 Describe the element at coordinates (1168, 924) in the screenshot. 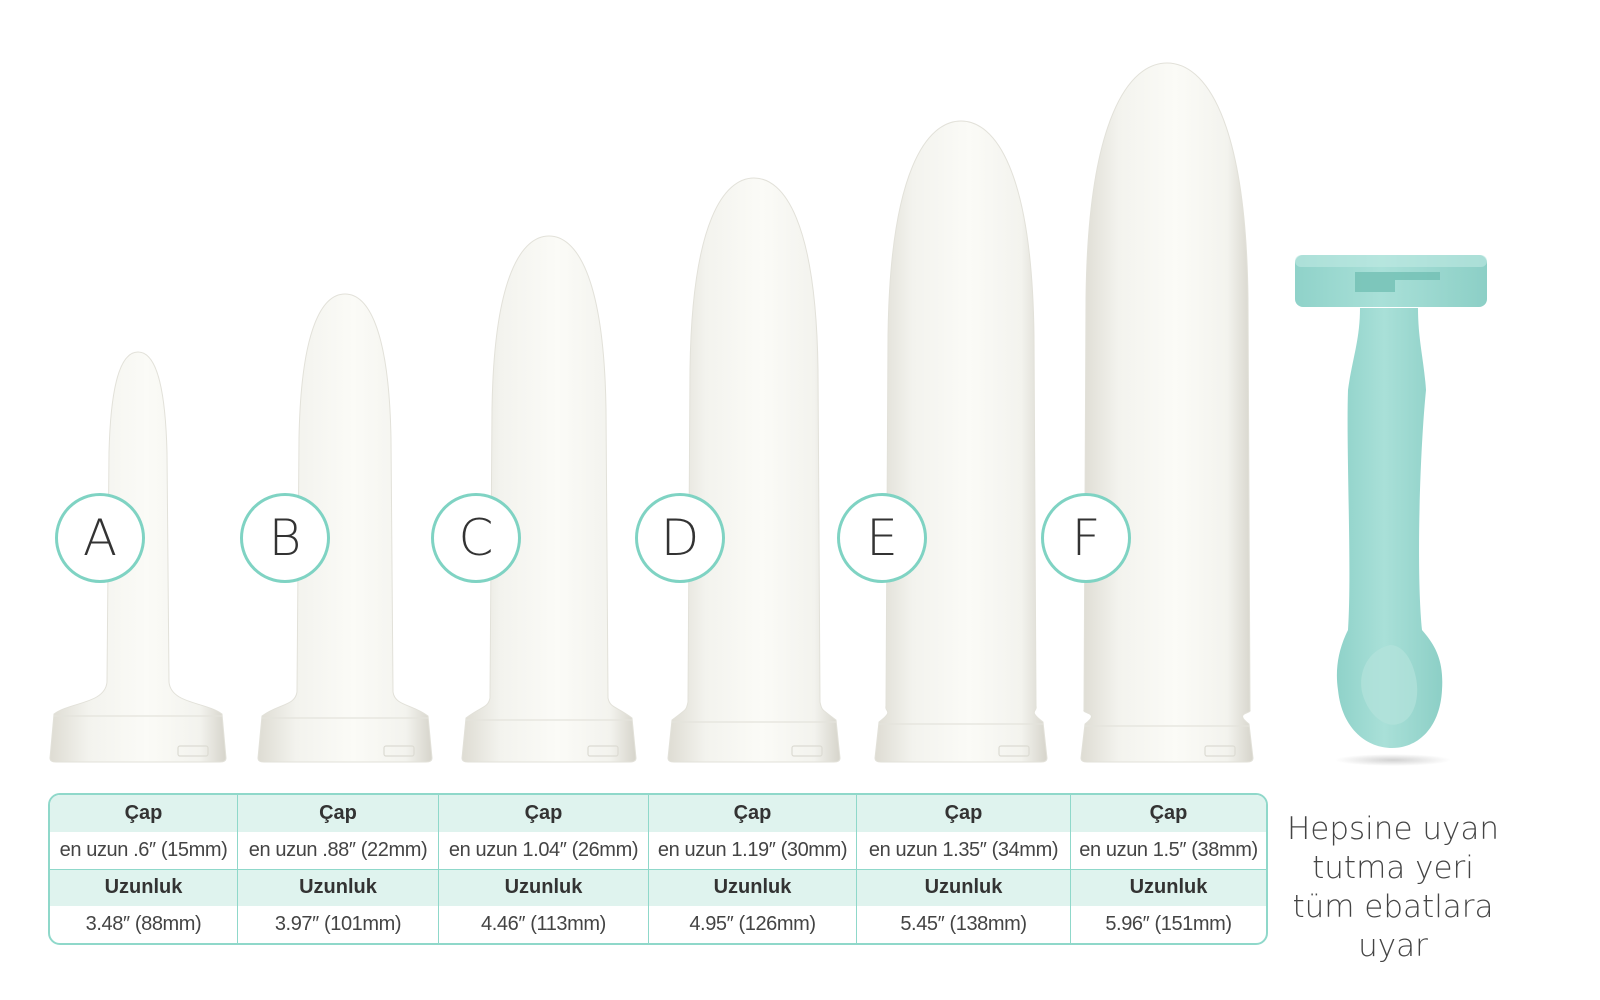

I see `length-value: 5.96″ (151mm)` at that location.